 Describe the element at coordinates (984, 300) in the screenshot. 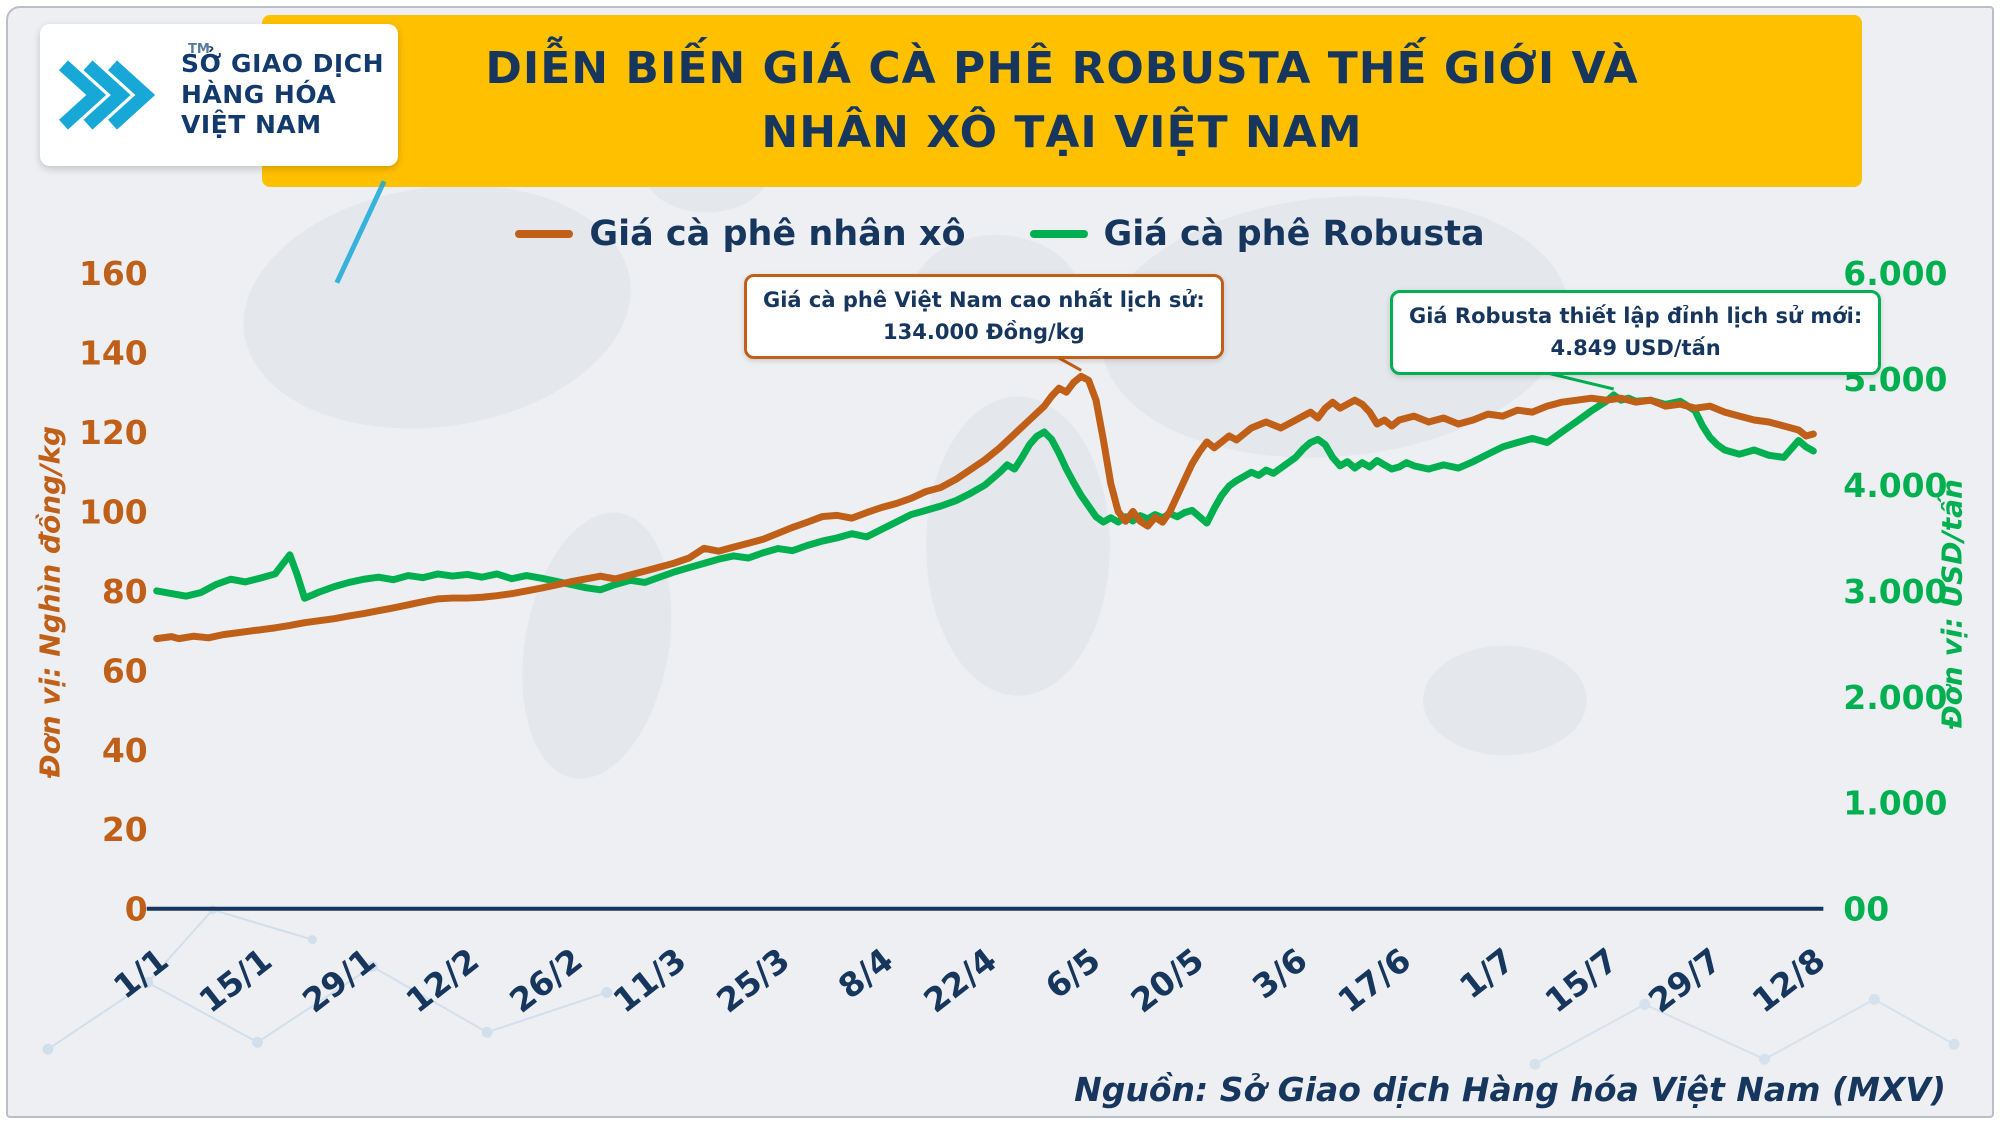

I see `annotation-vn-record-text: Giá cà phê Việt Nam cao nhất lịch sử:` at that location.